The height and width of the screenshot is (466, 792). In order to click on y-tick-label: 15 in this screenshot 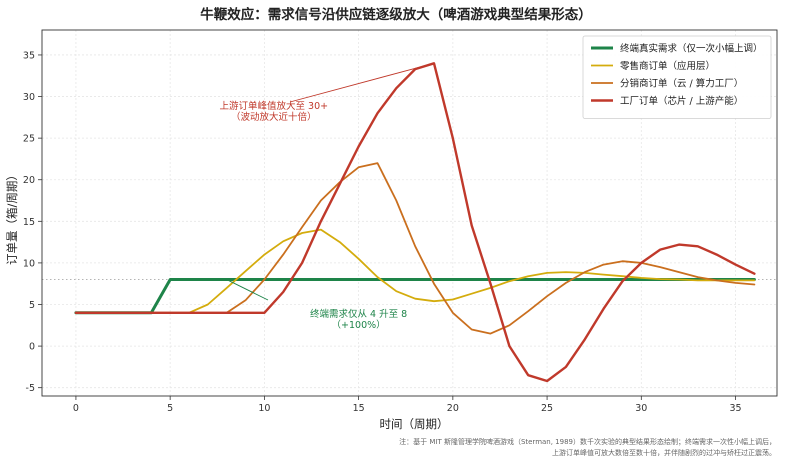, I will do `click(29, 222)`.